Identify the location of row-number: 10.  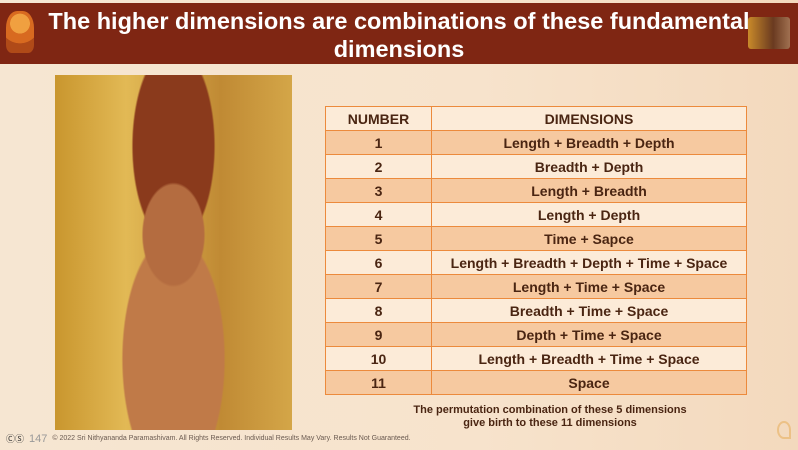
(378, 358).